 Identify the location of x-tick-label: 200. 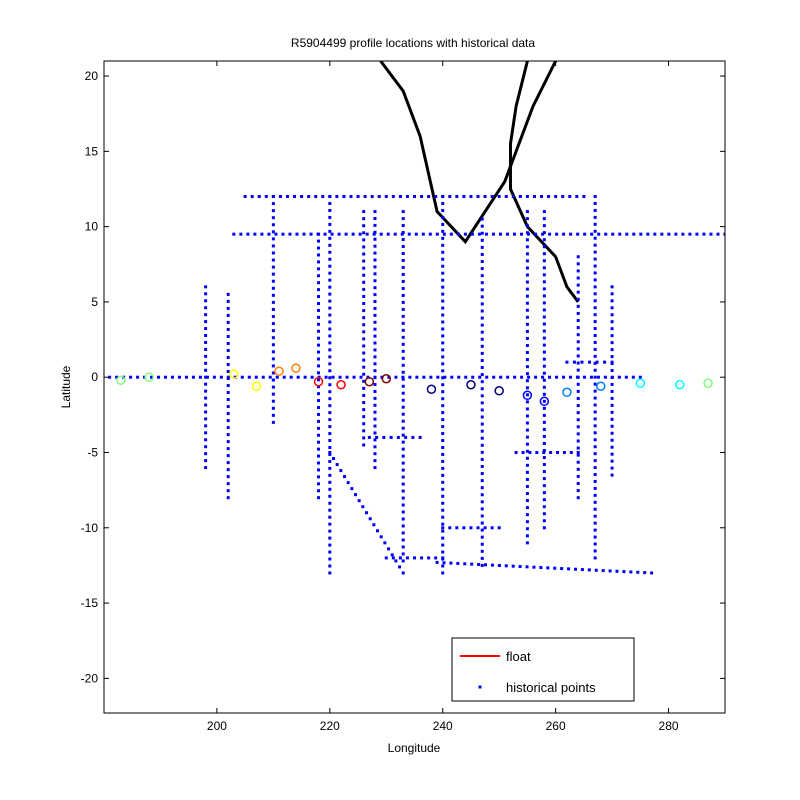
(217, 726).